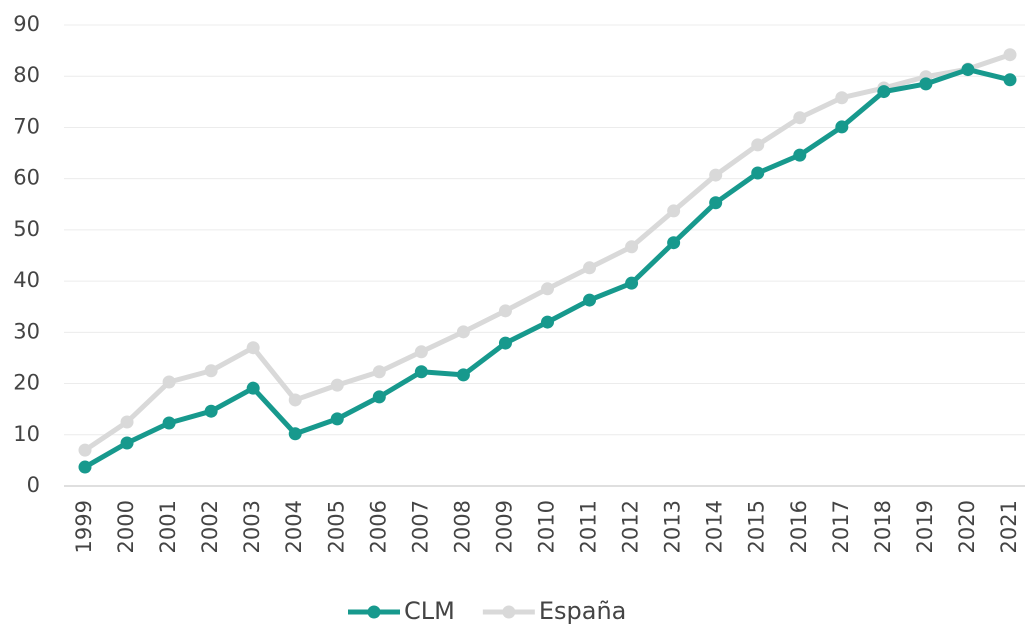 The height and width of the screenshot is (633, 1025). Describe the element at coordinates (26, 229) in the screenshot. I see `y-tick-label: 50` at that location.